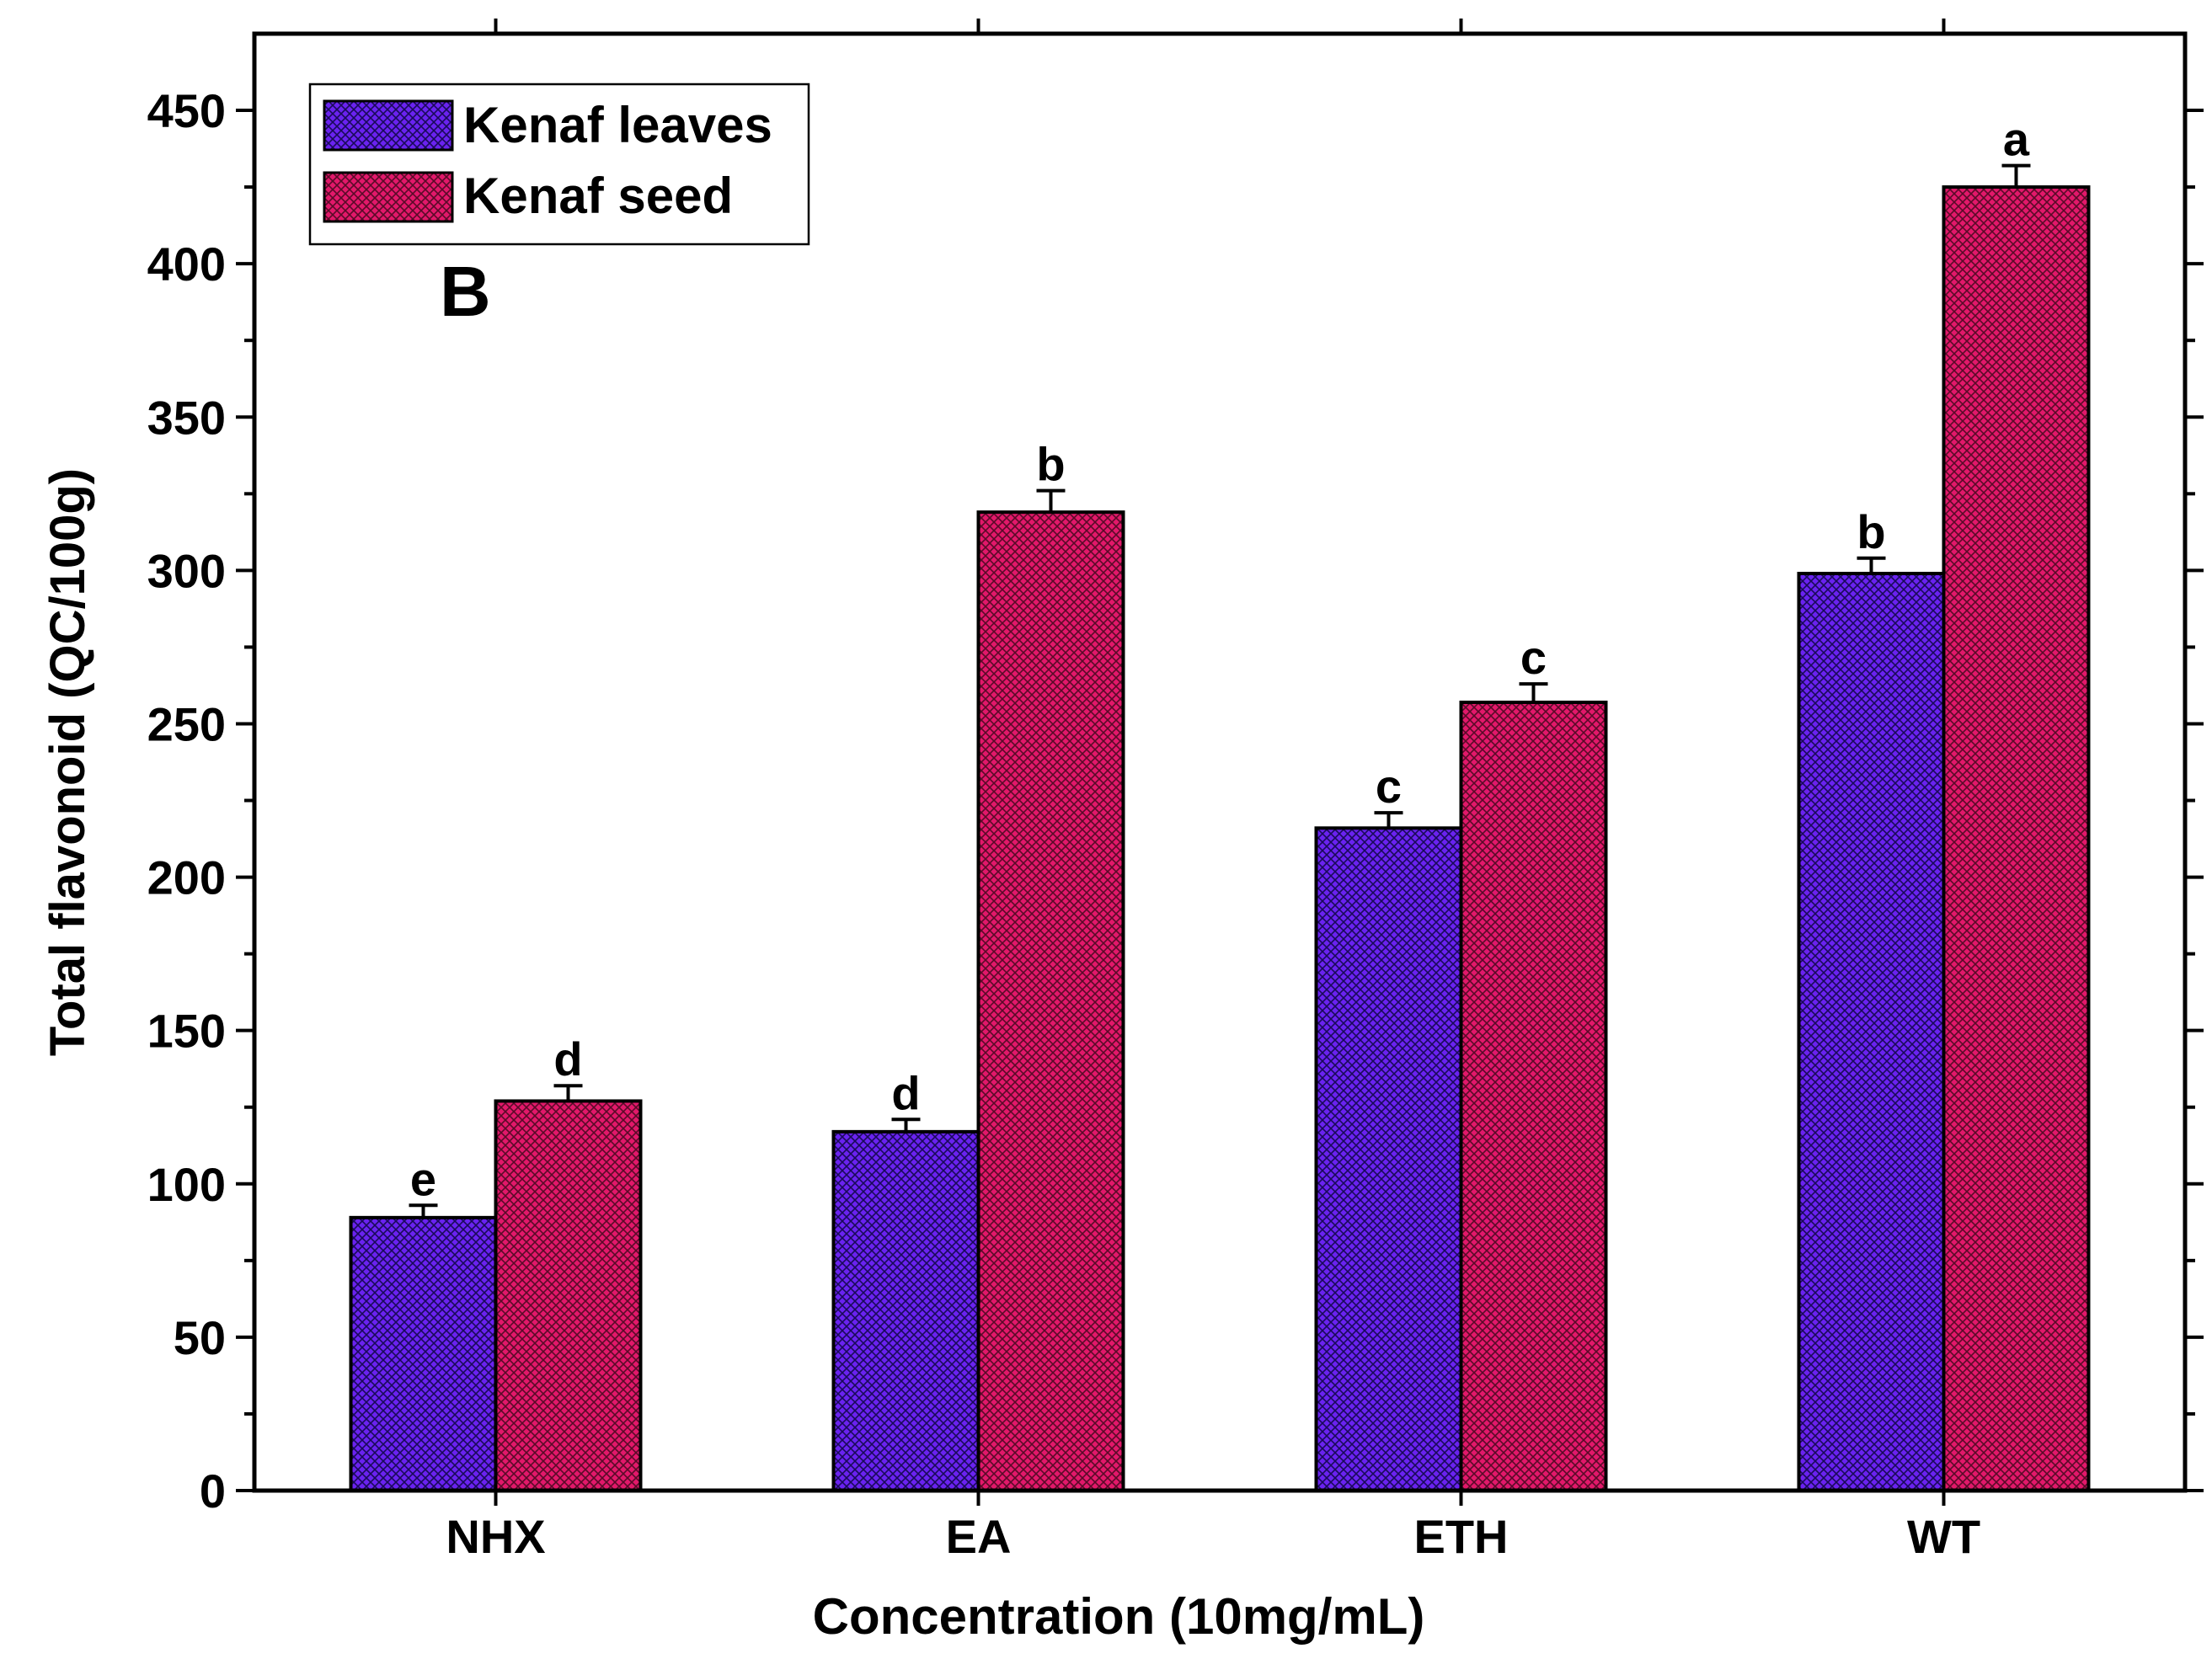 The height and width of the screenshot is (1659, 2212). I want to click on legend-swatch-kenaf-leaves, so click(388, 125).